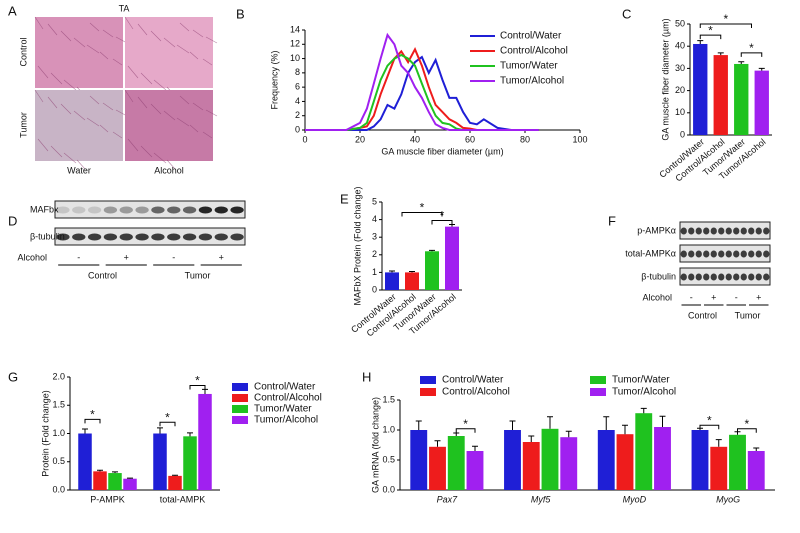 The width and height of the screenshot is (800, 533). Describe the element at coordinates (665, 79) in the screenshot. I see `y-axis-label: GA muscle fiber diameter (µm)` at that location.